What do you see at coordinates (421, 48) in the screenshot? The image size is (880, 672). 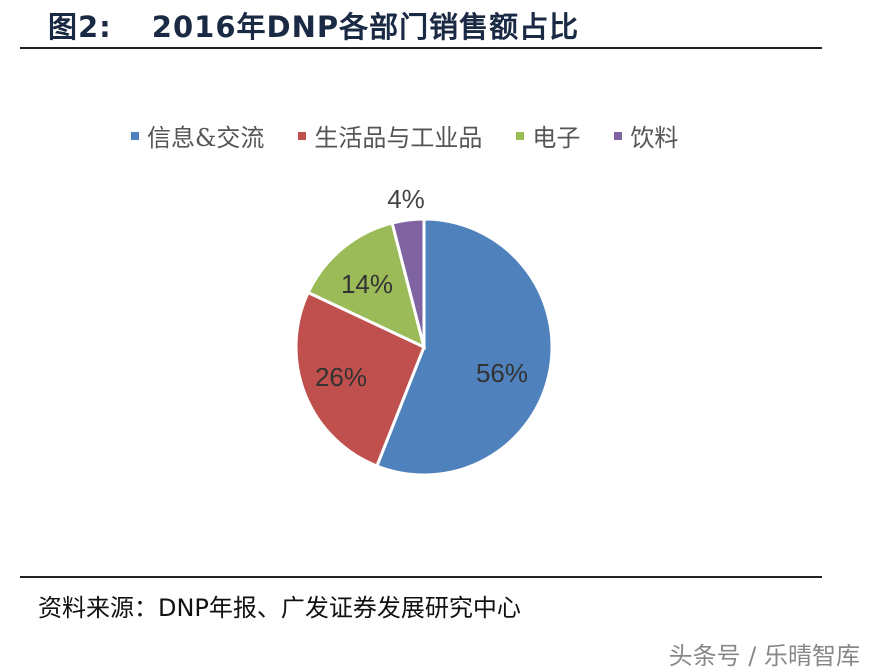 I see `top-divider` at bounding box center [421, 48].